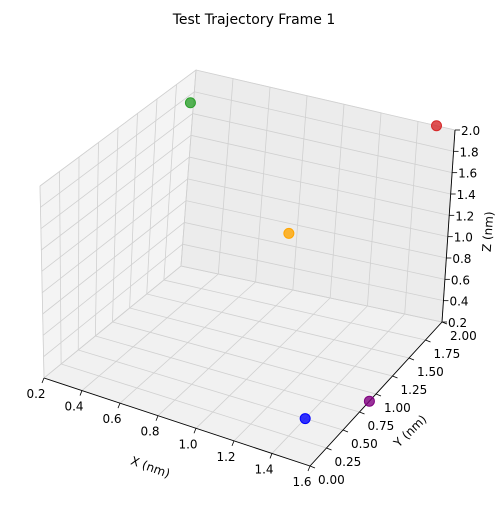 This screenshot has height=509, width=498. Describe the element at coordinates (331, 480) in the screenshot. I see `y-tick-label: 0.00` at that location.